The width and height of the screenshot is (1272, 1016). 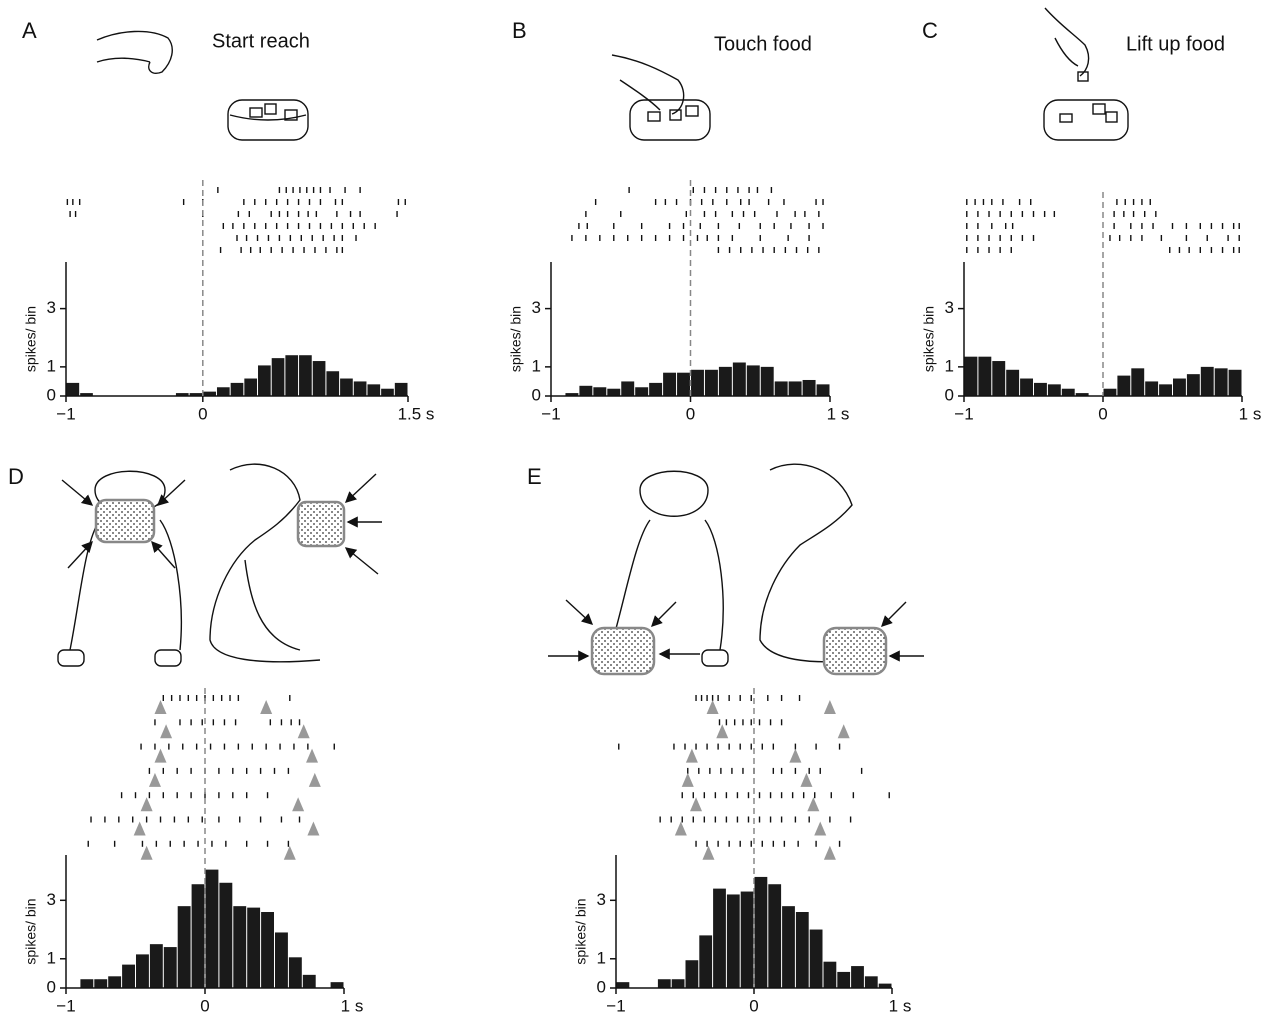 What do you see at coordinates (534, 476) in the screenshot?
I see `panel-label: E` at bounding box center [534, 476].